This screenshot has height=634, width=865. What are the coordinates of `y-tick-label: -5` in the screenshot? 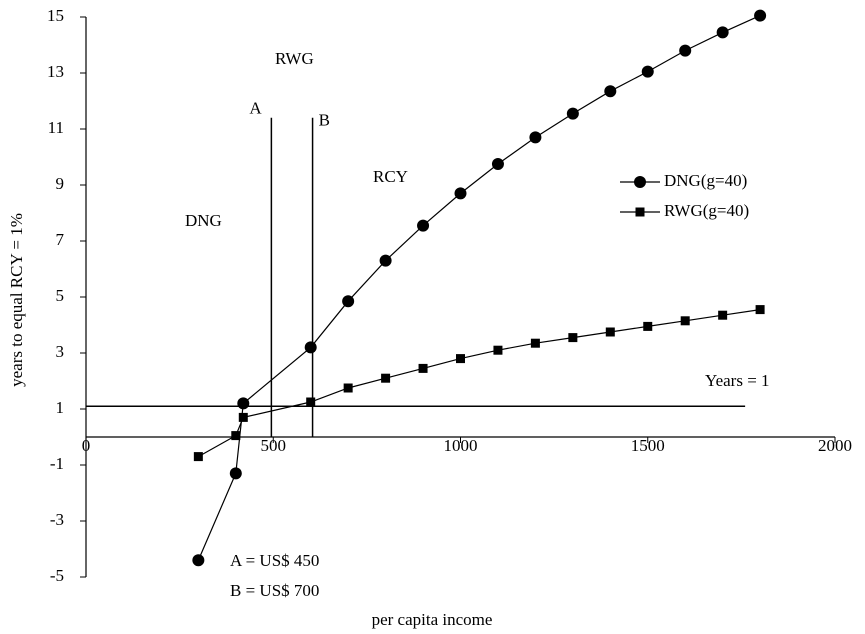 It's located at (57, 575).